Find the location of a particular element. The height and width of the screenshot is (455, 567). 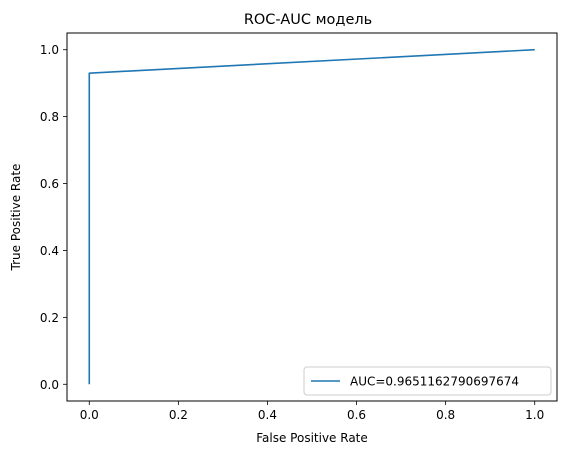

y-axis: 0.0 0.2 0.4 0.6 0.8 1.0 is located at coordinates (53, 217).